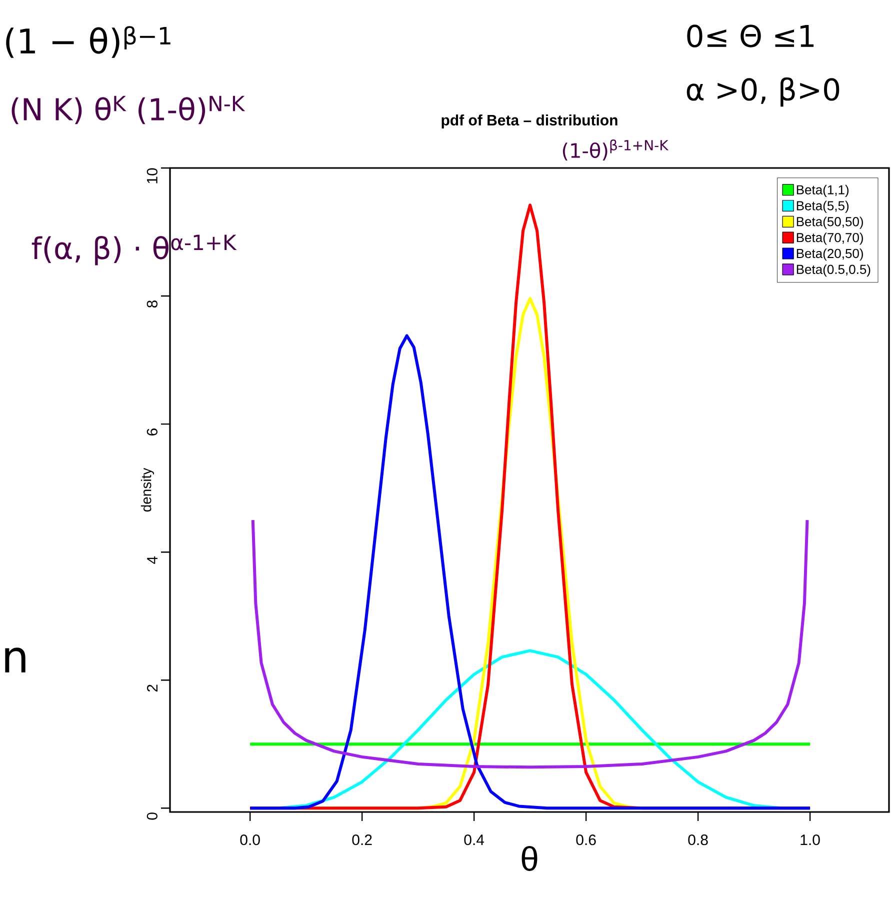 The image size is (891, 900). I want to click on text: (1-θ)$^{β-1+N-K}$, so click(615, 150).